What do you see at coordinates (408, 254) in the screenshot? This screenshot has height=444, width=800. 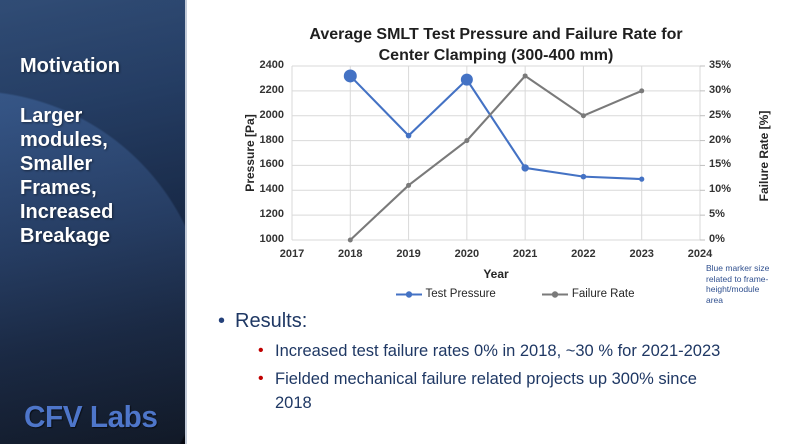 I see `x-axis-tick: 2019` at bounding box center [408, 254].